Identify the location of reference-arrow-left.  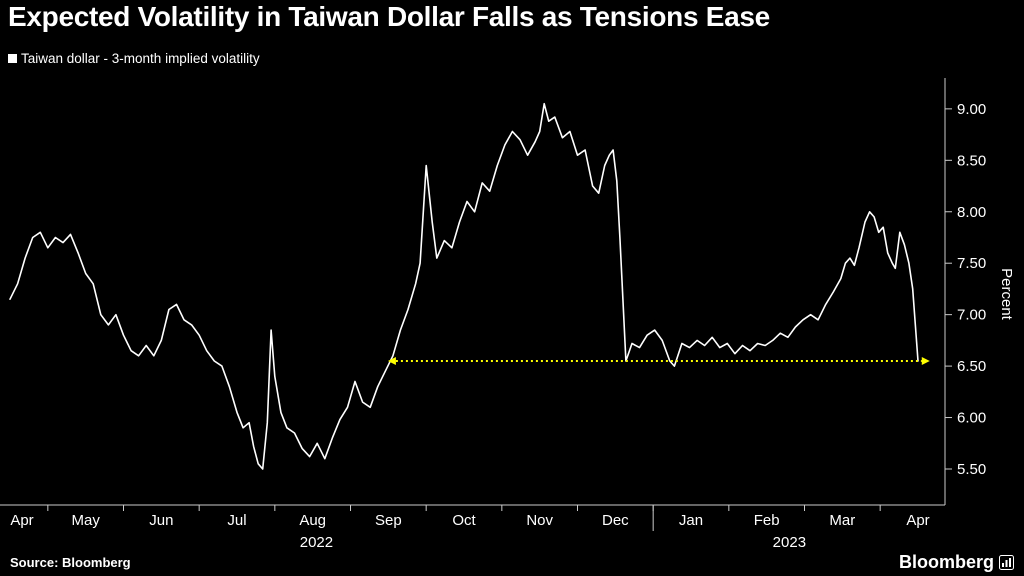
(391, 360).